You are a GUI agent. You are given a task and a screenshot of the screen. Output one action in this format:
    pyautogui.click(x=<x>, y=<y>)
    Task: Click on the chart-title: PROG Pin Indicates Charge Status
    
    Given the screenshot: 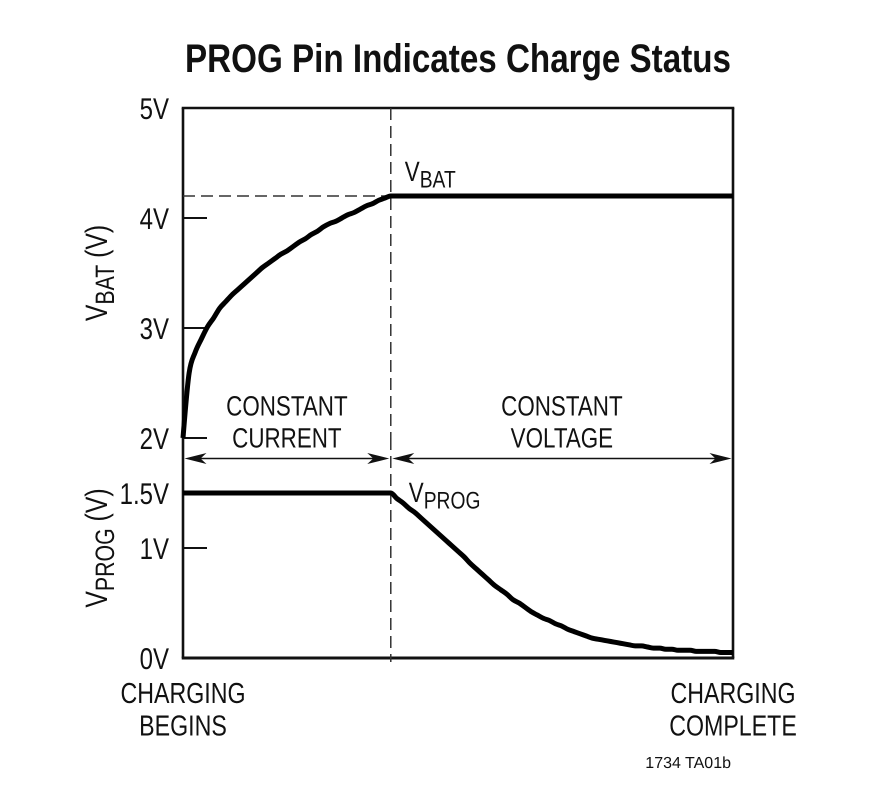 What is the action you would take?
    pyautogui.click(x=458, y=58)
    